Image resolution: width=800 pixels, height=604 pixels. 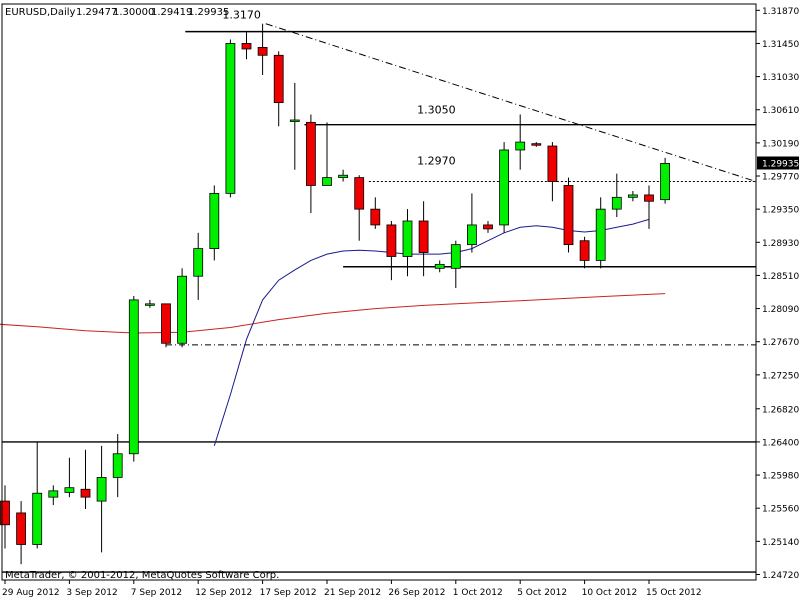 What do you see at coordinates (436, 109) in the screenshot?
I see `level-label-1: 1.3050` at bounding box center [436, 109].